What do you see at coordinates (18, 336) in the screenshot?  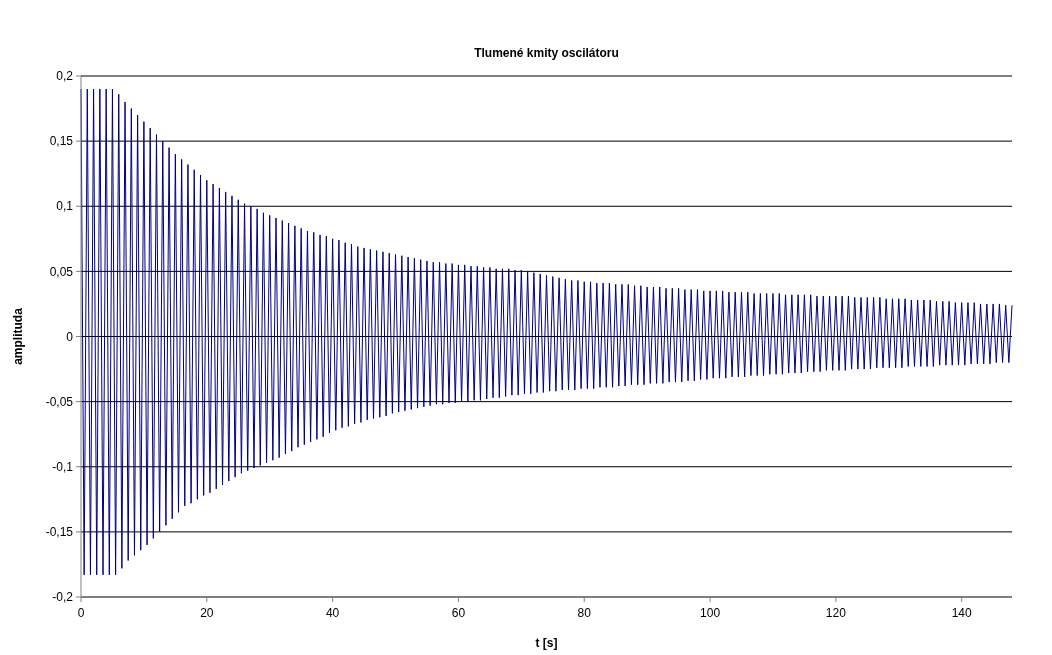 I see `y-axis-title: amplituda` at bounding box center [18, 336].